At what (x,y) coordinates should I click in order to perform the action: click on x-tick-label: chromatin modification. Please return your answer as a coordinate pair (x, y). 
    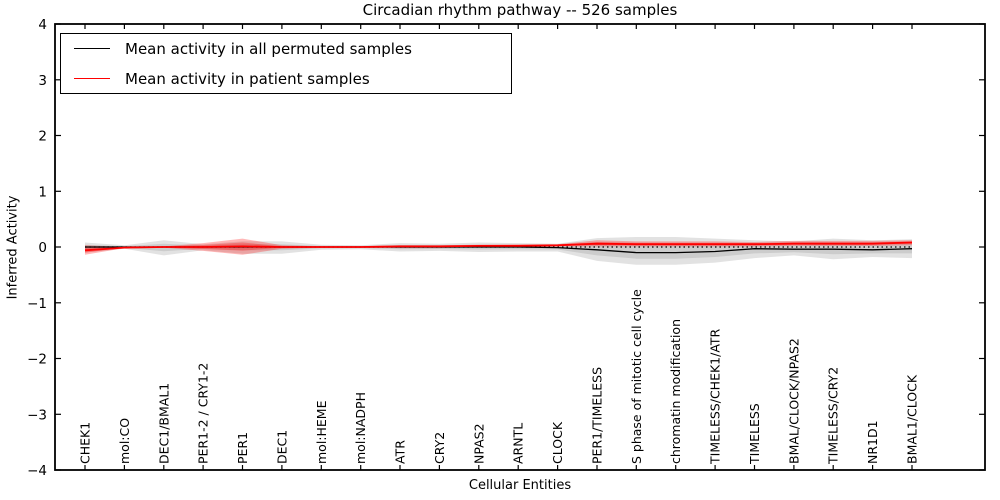
    Looking at the image, I should click on (675, 391).